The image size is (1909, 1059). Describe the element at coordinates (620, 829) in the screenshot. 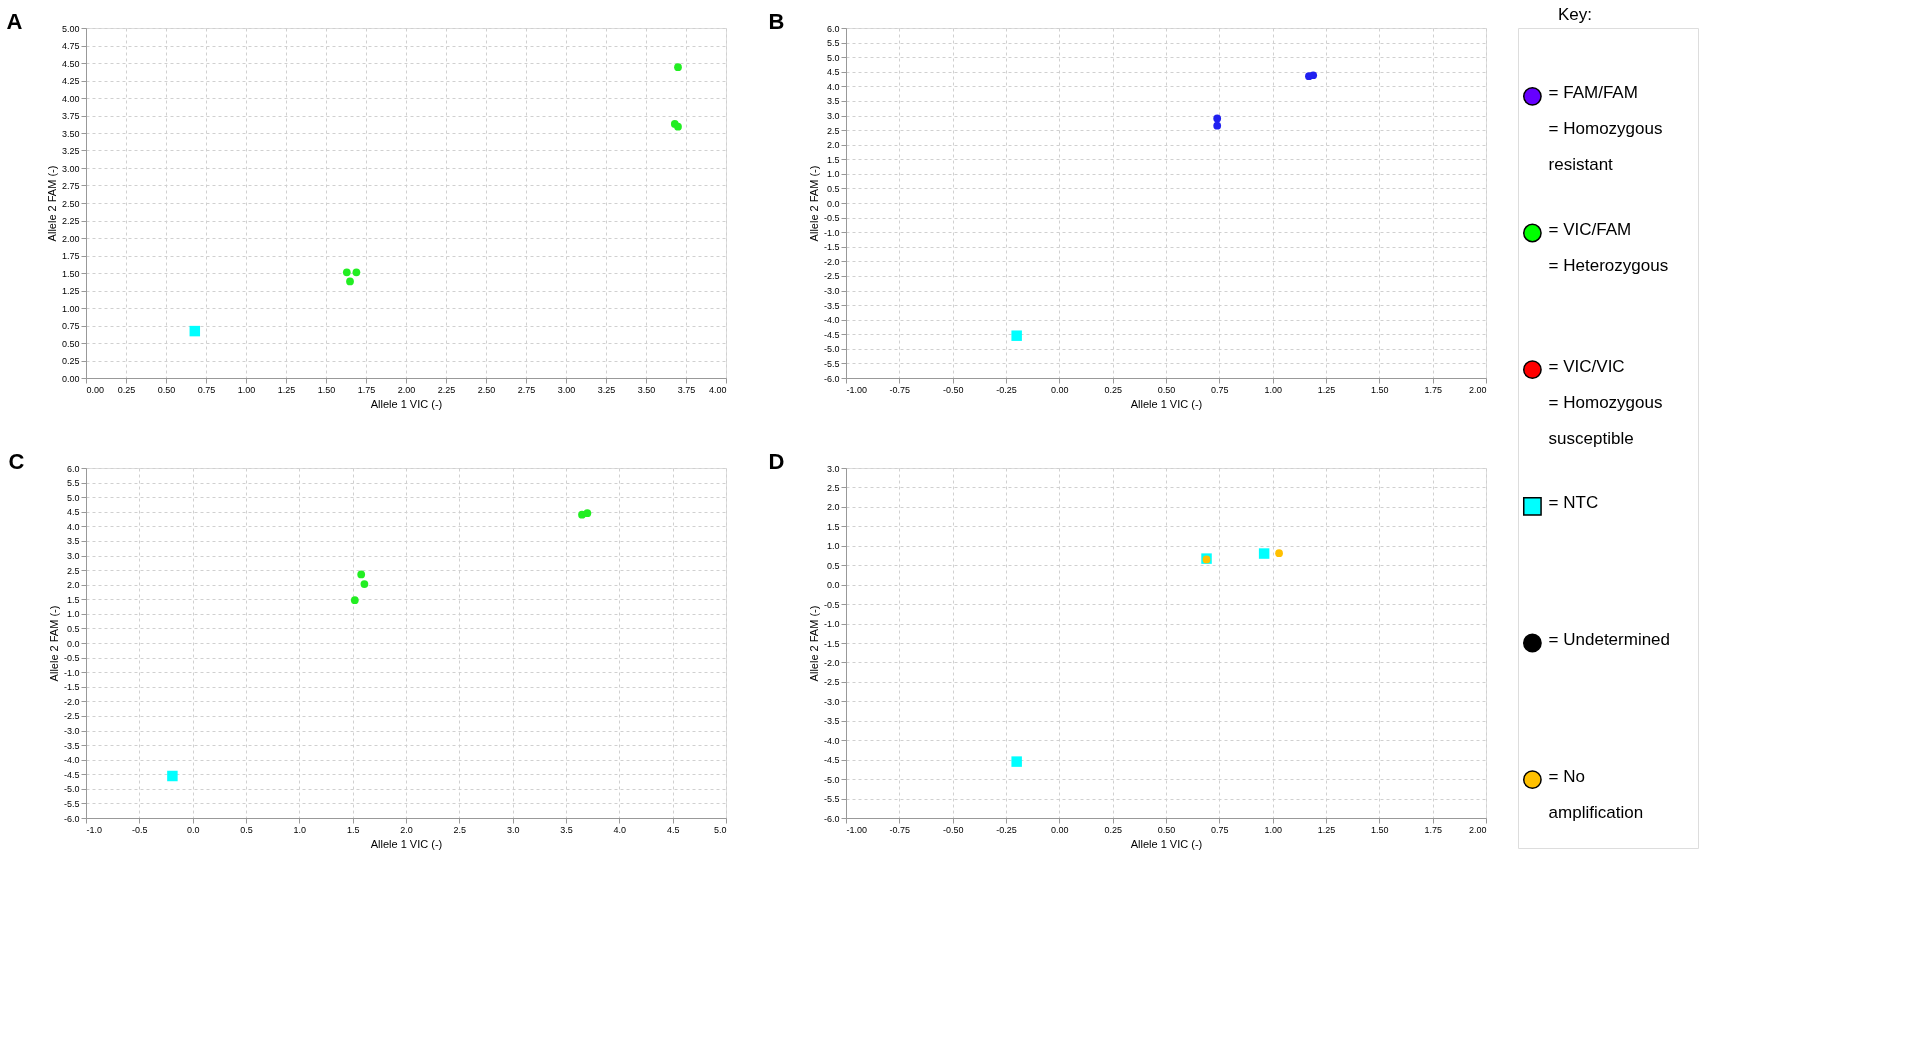

I see `x-tick-label: 4.0` at that location.